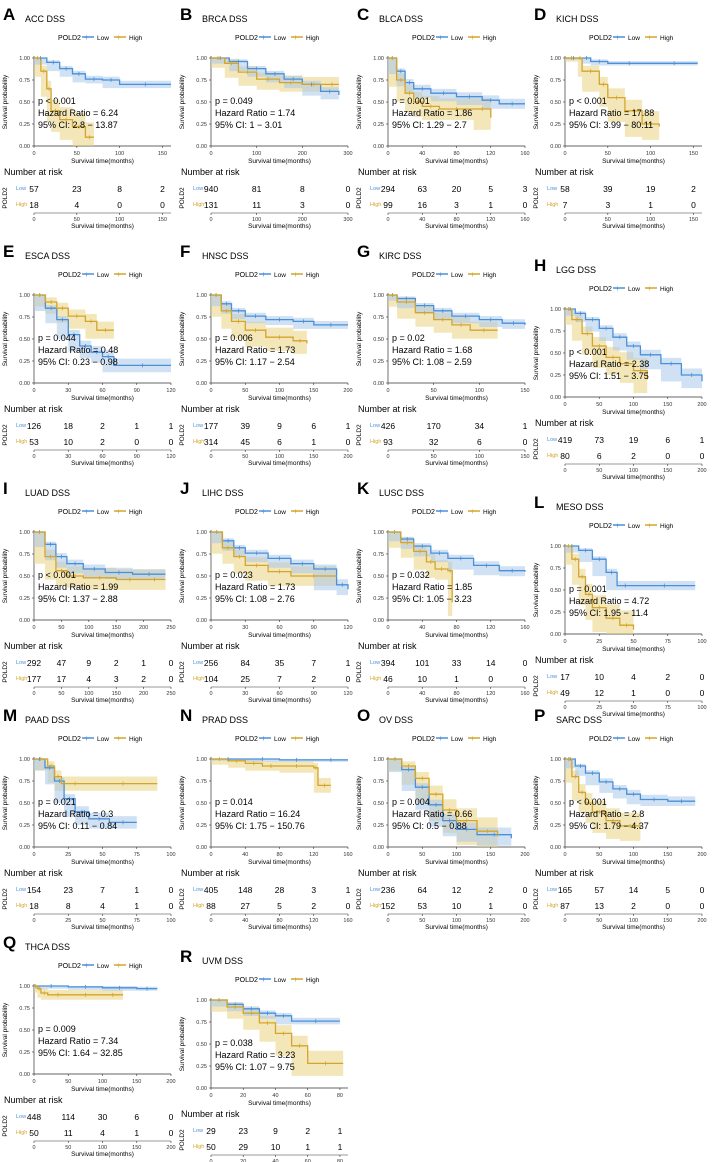 Image resolution: width=713 pixels, height=1162 pixels. Describe the element at coordinates (136, 1133) in the screenshot. I see `risk-high-count: 1` at that location.